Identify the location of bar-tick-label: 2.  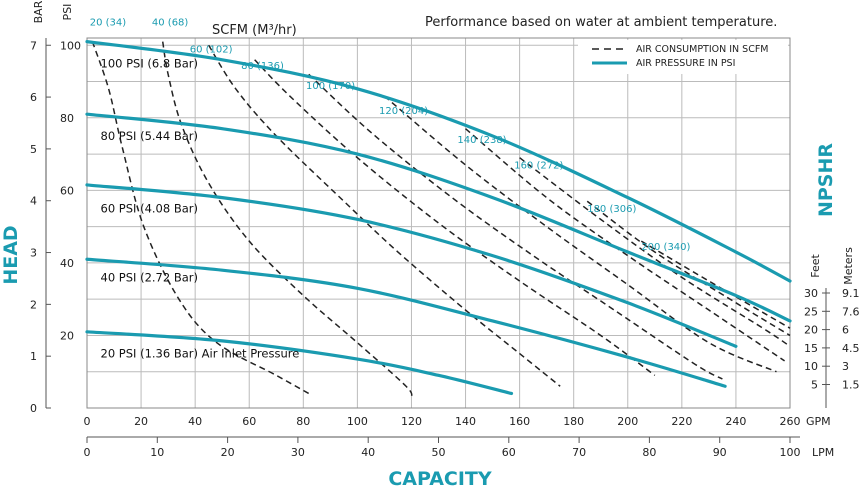
(33, 304).